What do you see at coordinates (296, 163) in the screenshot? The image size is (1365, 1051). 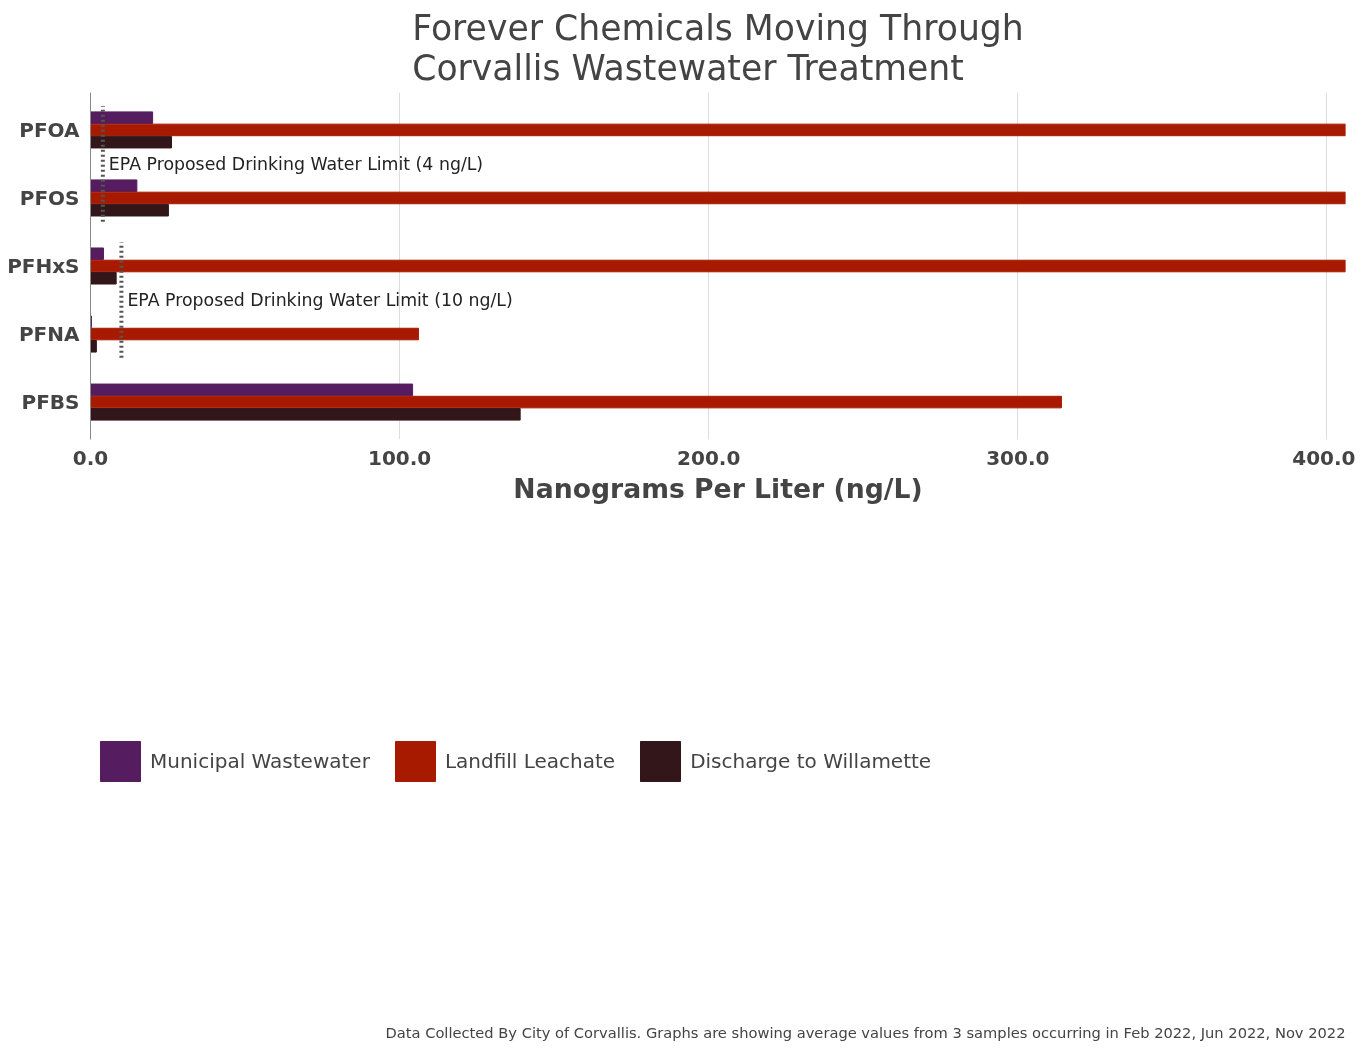 I see `ref-line-label: EPA Proposed Drinking Water Limit (4 ng/L)` at bounding box center [296, 163].